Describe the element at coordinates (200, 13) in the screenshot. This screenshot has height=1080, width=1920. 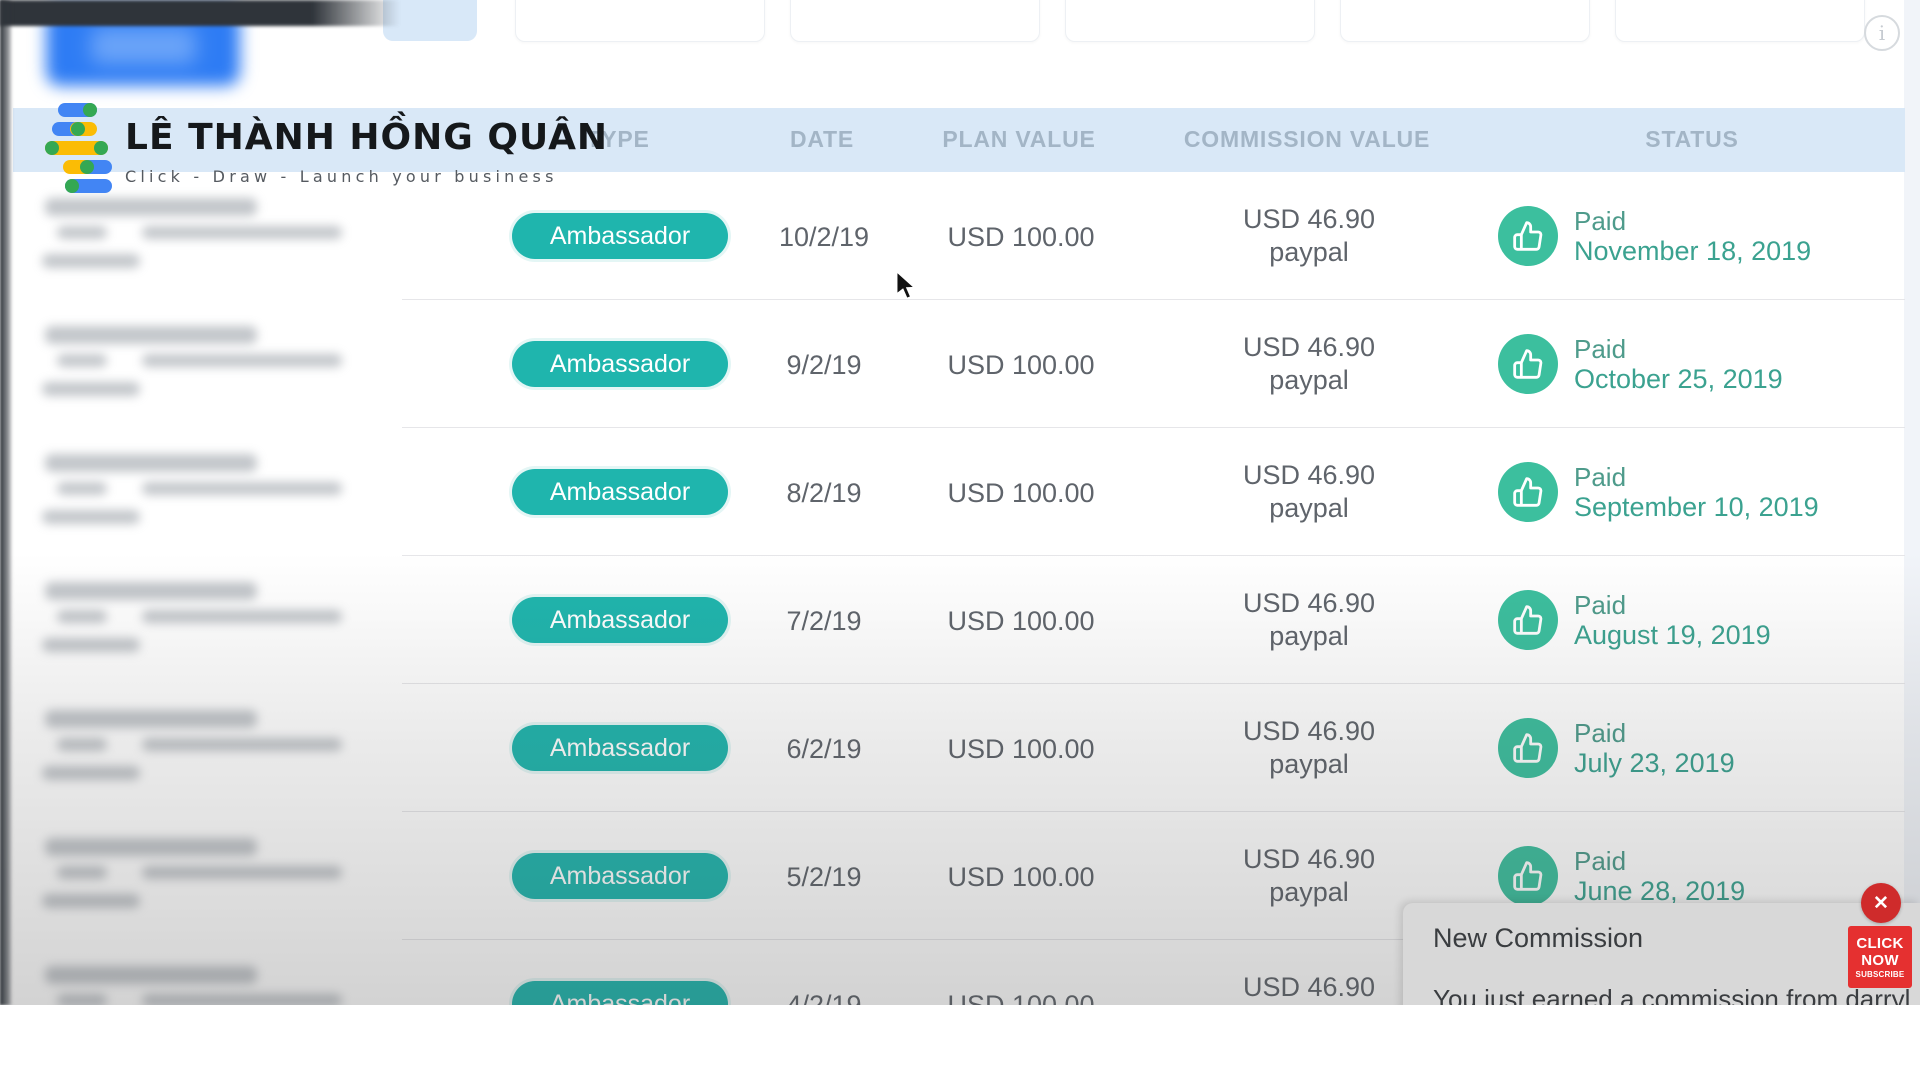
I see `video-edge-top` at that location.